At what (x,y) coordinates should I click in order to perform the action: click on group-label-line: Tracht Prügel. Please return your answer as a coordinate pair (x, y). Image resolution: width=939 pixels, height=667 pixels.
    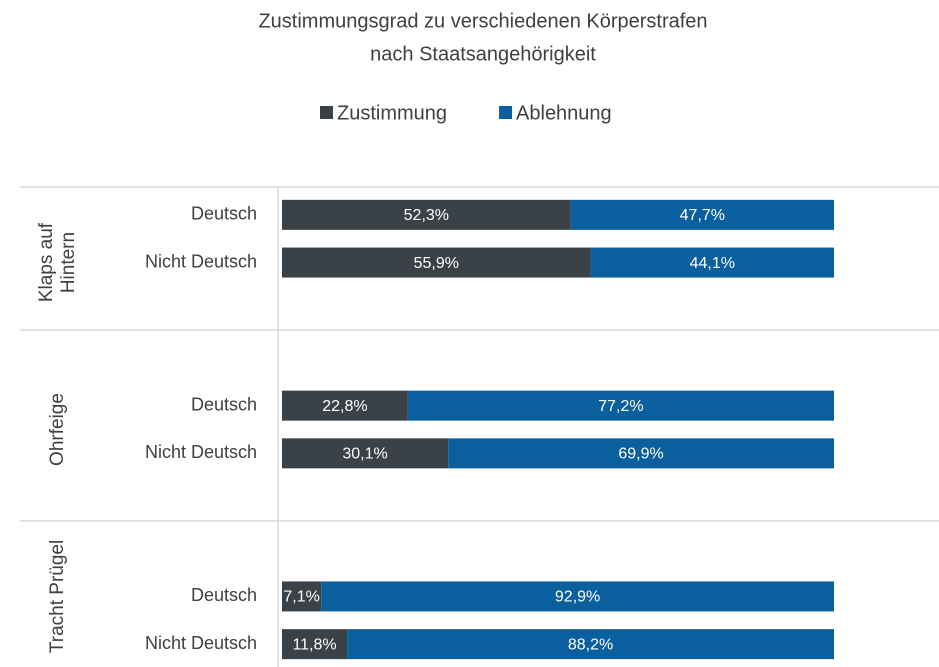
    Looking at the image, I should click on (57, 596).